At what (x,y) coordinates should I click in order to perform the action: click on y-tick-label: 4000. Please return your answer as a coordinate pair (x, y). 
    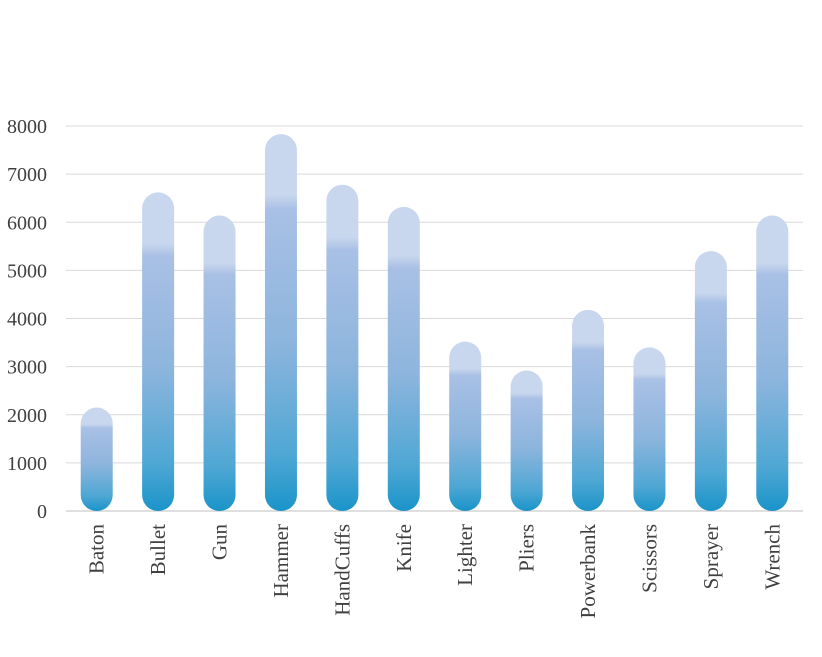
    Looking at the image, I should click on (27, 320).